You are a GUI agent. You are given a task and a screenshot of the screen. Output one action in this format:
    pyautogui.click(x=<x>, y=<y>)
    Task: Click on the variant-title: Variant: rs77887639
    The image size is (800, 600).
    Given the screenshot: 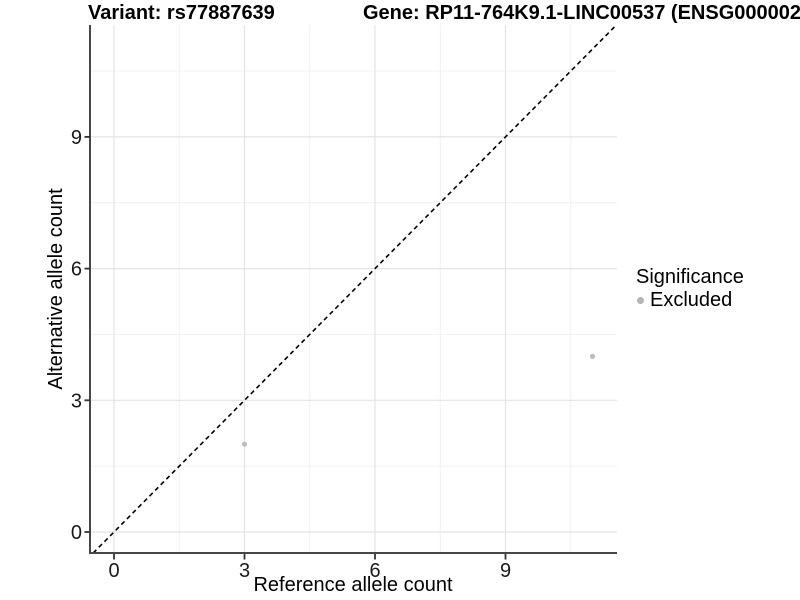 What is the action you would take?
    pyautogui.click(x=181, y=13)
    